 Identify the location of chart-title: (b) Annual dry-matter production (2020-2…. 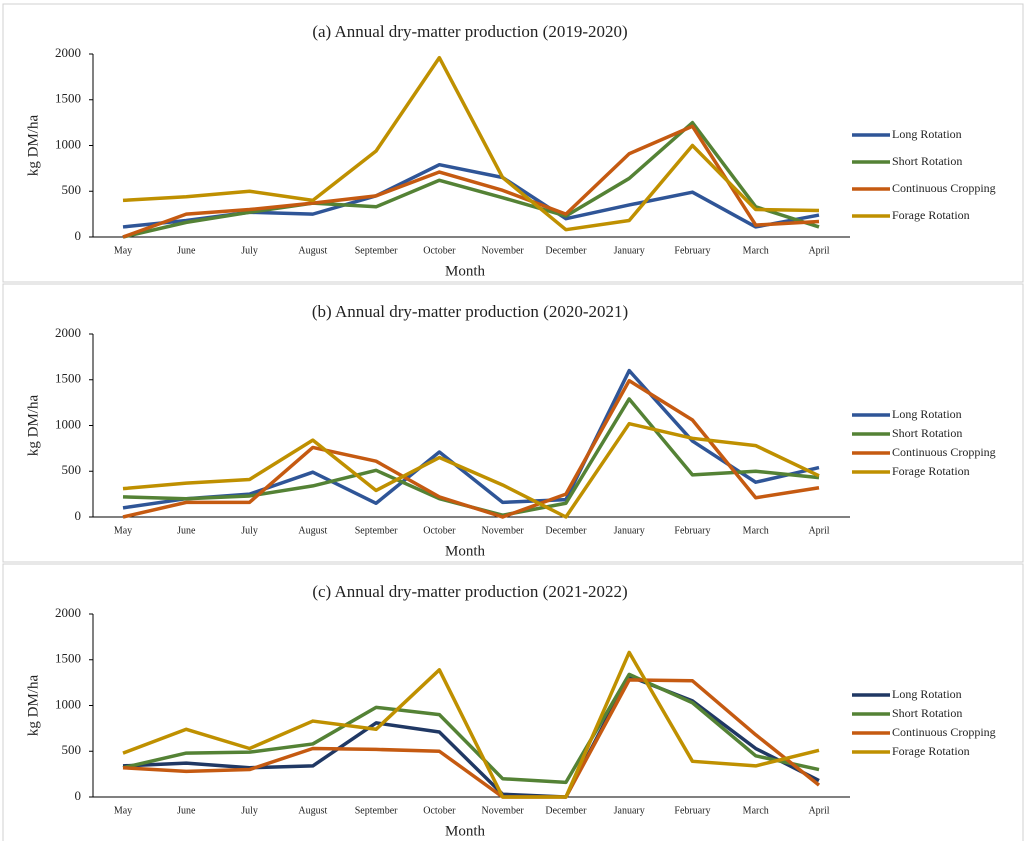
(470, 311).